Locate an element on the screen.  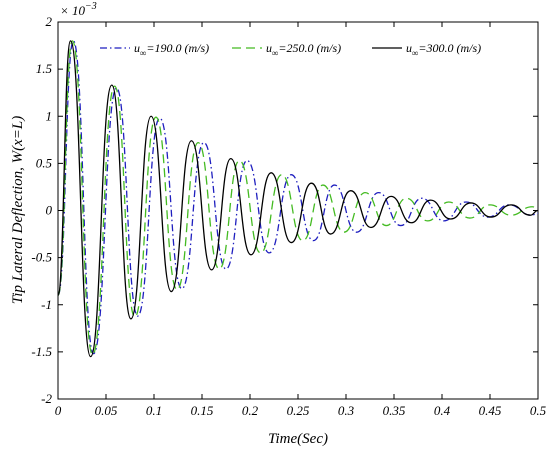
x-tick-label: 0.1 is located at coordinates (154, 410).